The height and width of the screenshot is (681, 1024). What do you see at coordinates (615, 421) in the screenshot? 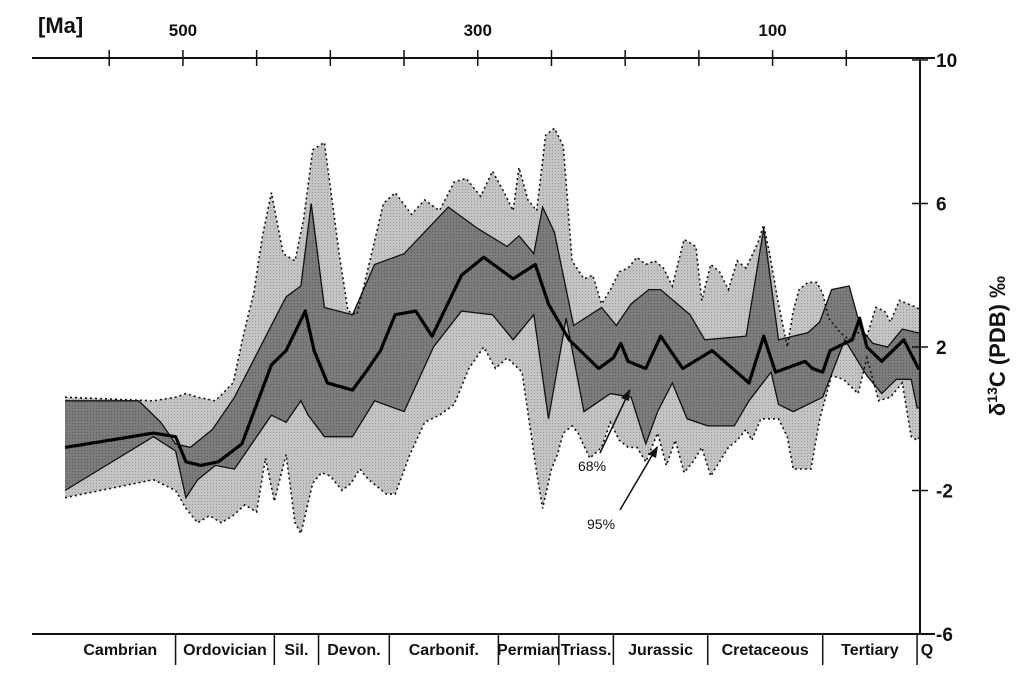
I see `annotation-68-arrow` at bounding box center [615, 421].